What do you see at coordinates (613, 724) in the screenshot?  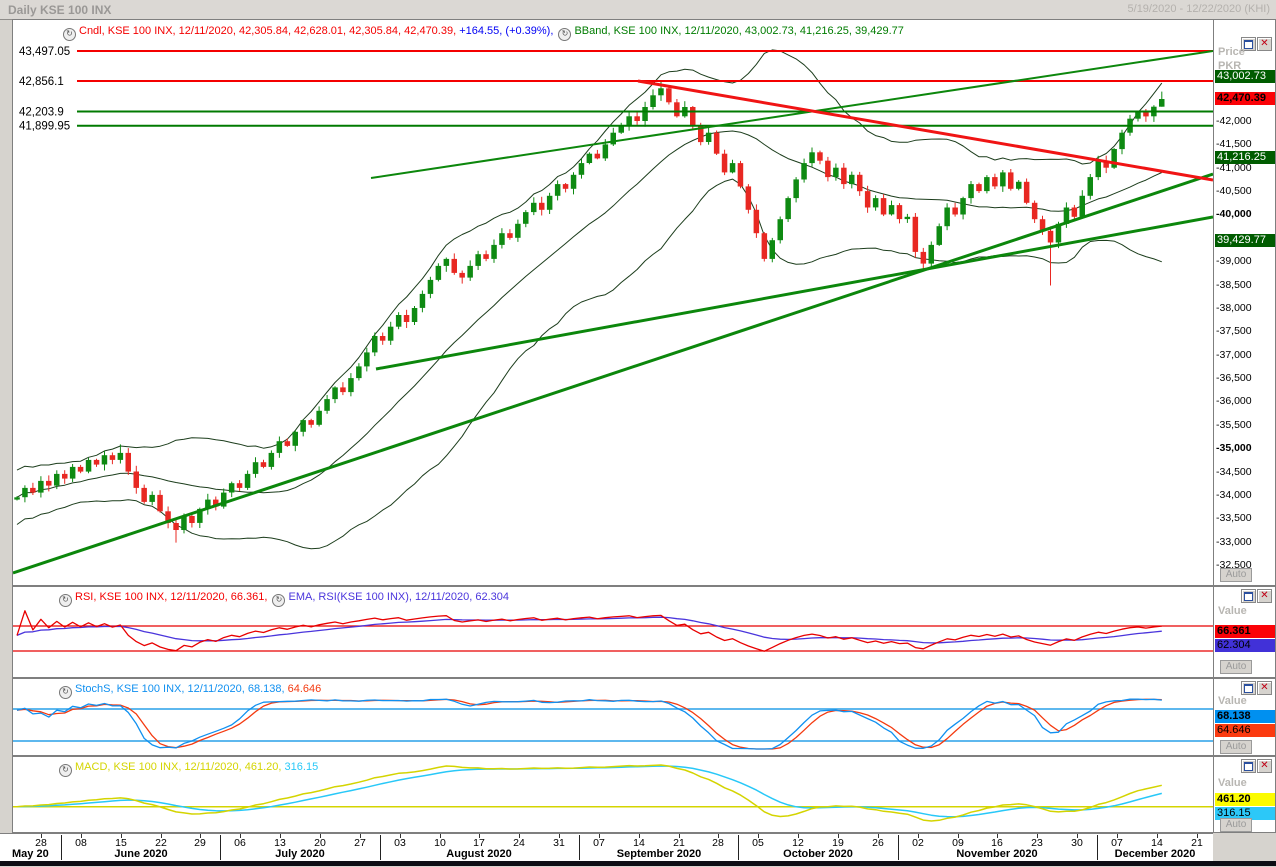 I see `stochastic-plot` at bounding box center [613, 724].